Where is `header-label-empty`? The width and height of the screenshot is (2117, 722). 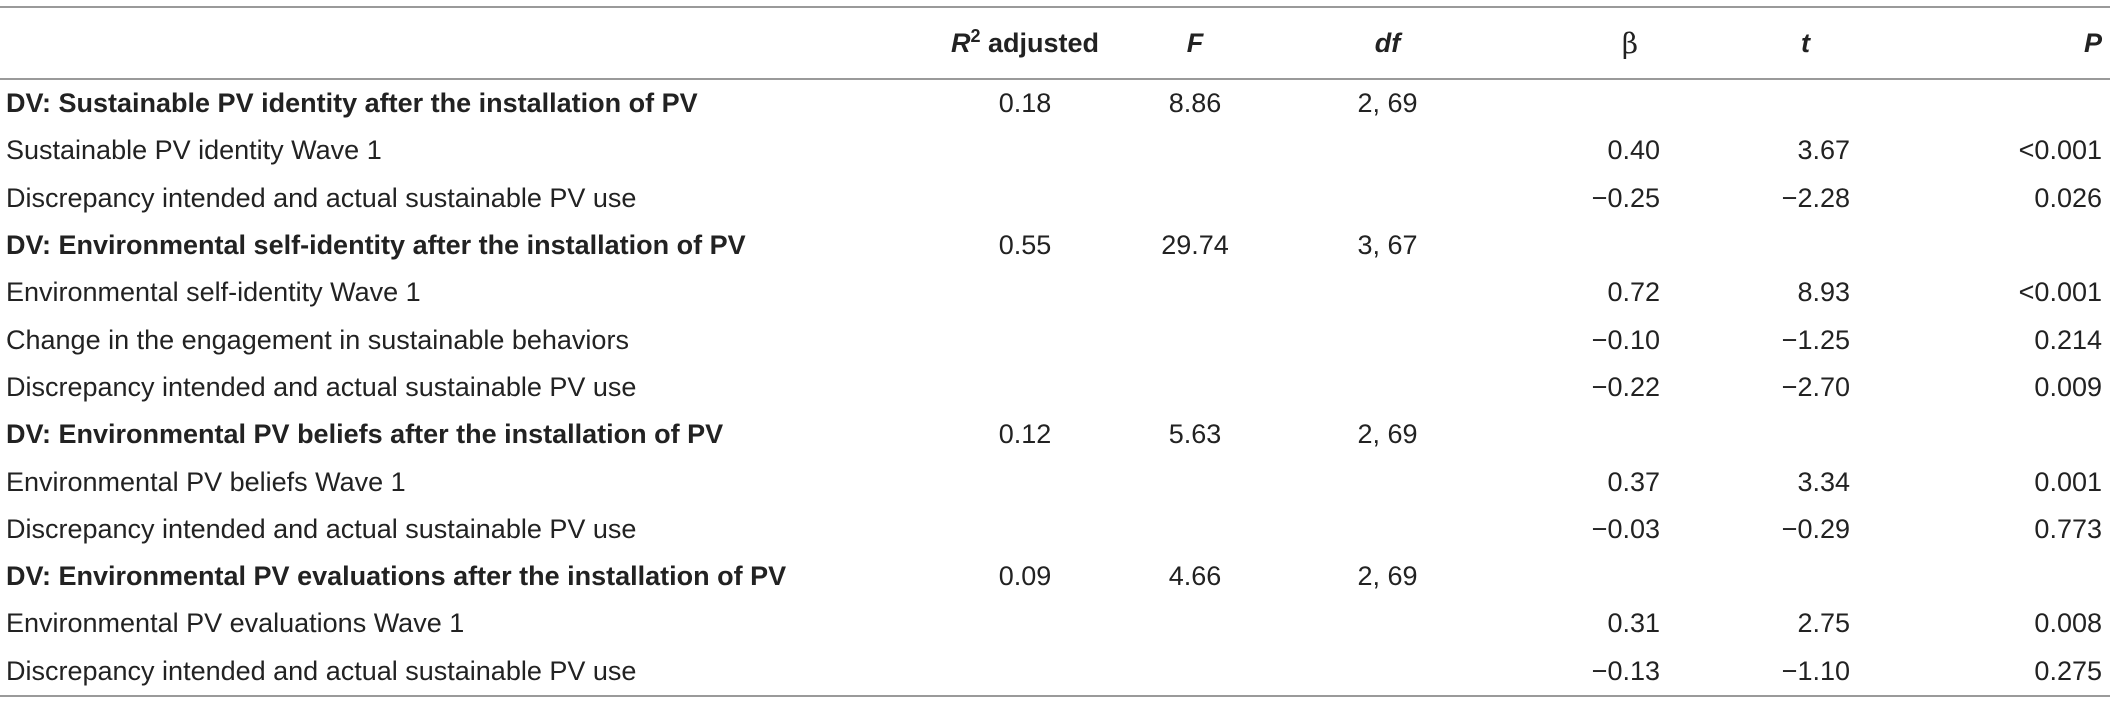
header-label-empty is located at coordinates (475, 43).